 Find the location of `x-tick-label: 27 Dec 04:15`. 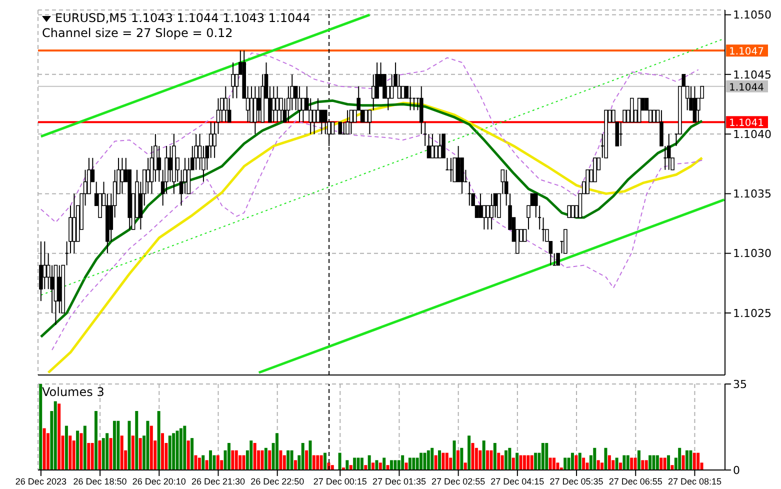

x-tick-label: 27 Dec 04:15 is located at coordinates (517, 481).